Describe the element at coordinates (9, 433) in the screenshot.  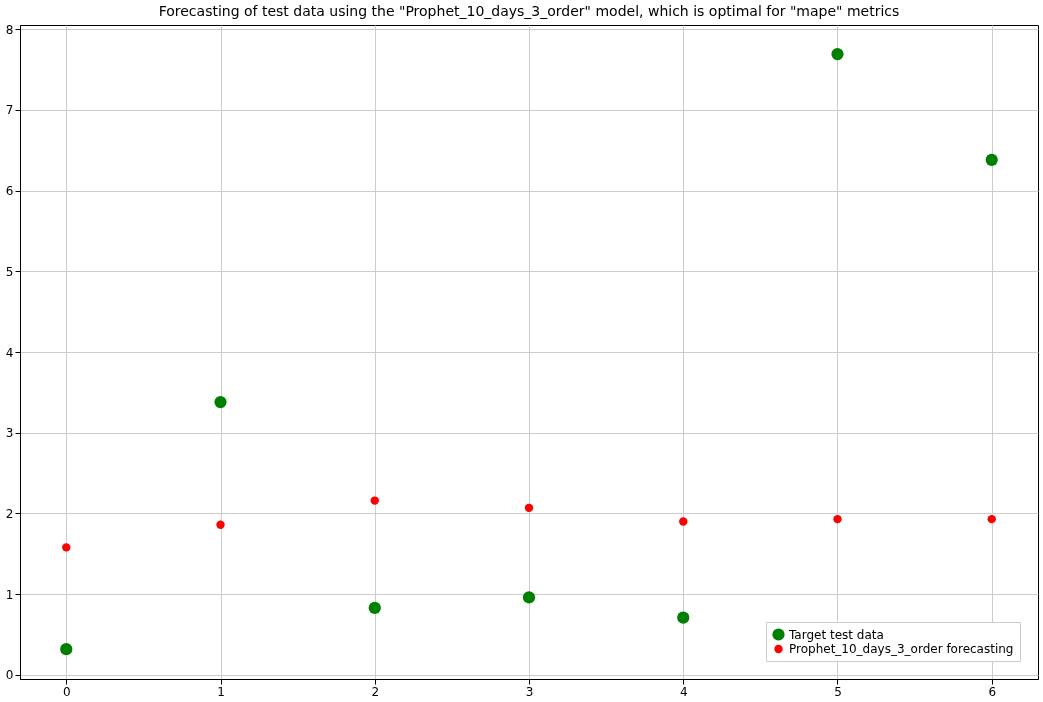
I see `y-tick-label: 3` at that location.